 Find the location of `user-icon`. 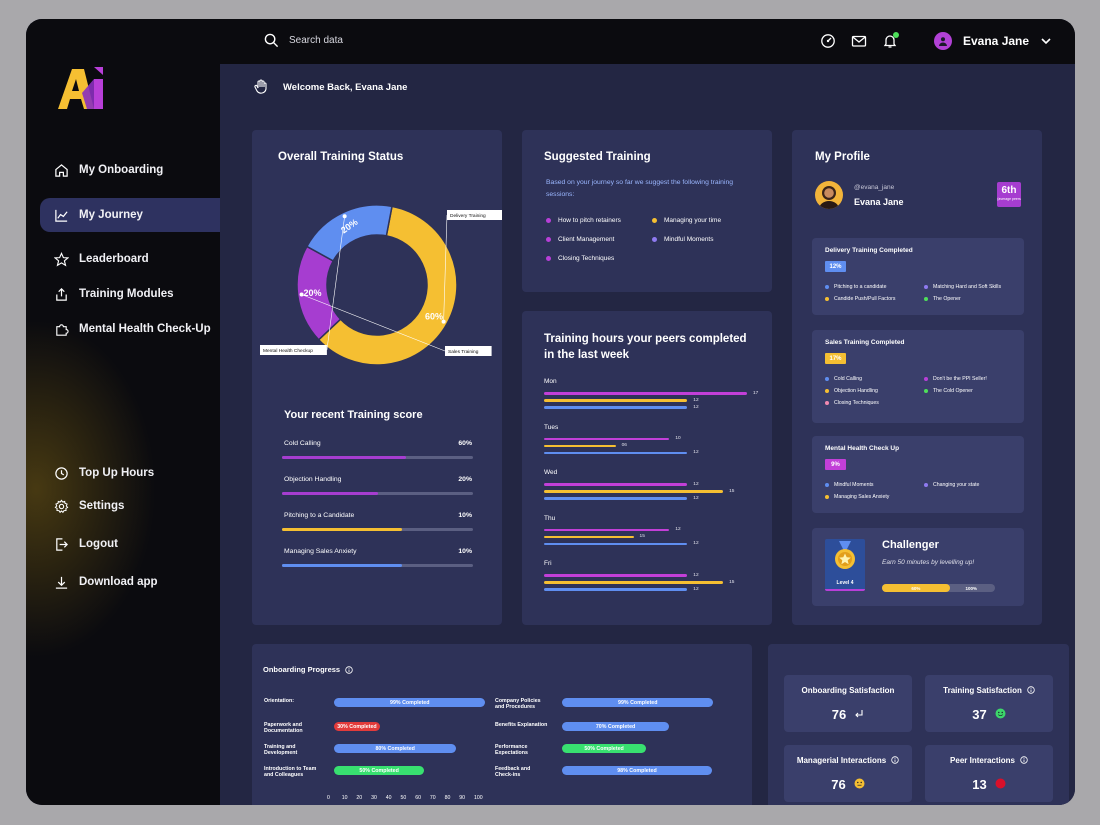

user-icon is located at coordinates (943, 41).